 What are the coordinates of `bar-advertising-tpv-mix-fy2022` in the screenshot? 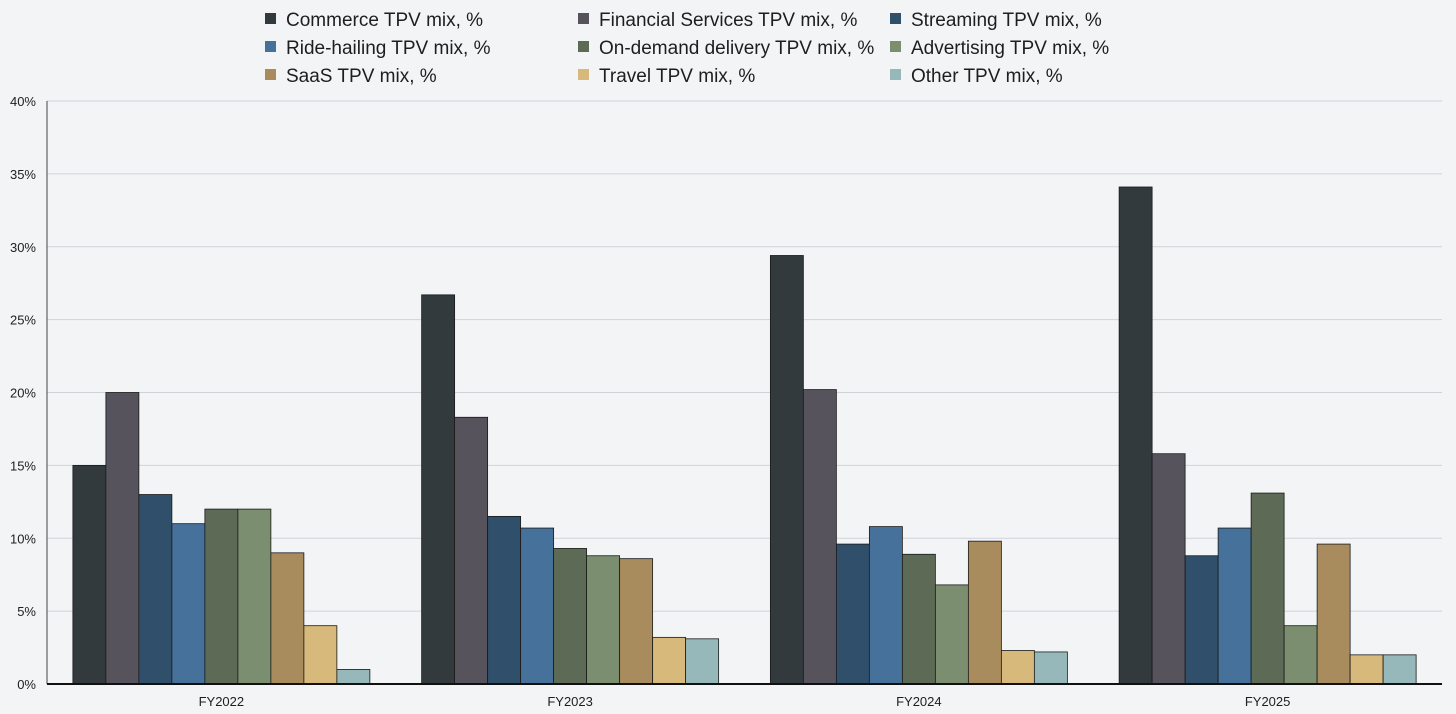 It's located at (254, 596).